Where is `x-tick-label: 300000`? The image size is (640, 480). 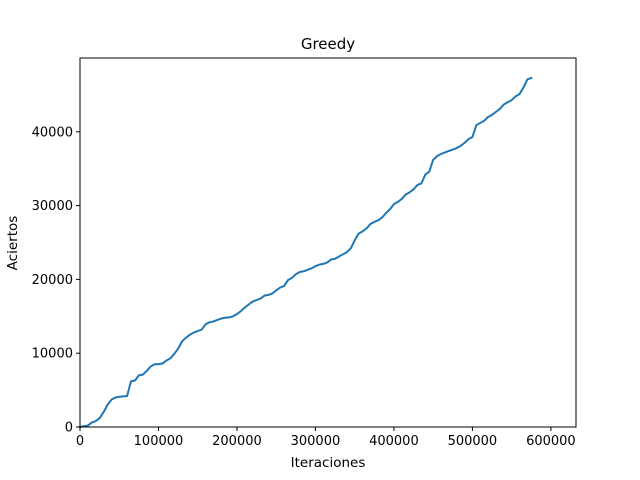
x-tick-label: 300000 is located at coordinates (316, 441).